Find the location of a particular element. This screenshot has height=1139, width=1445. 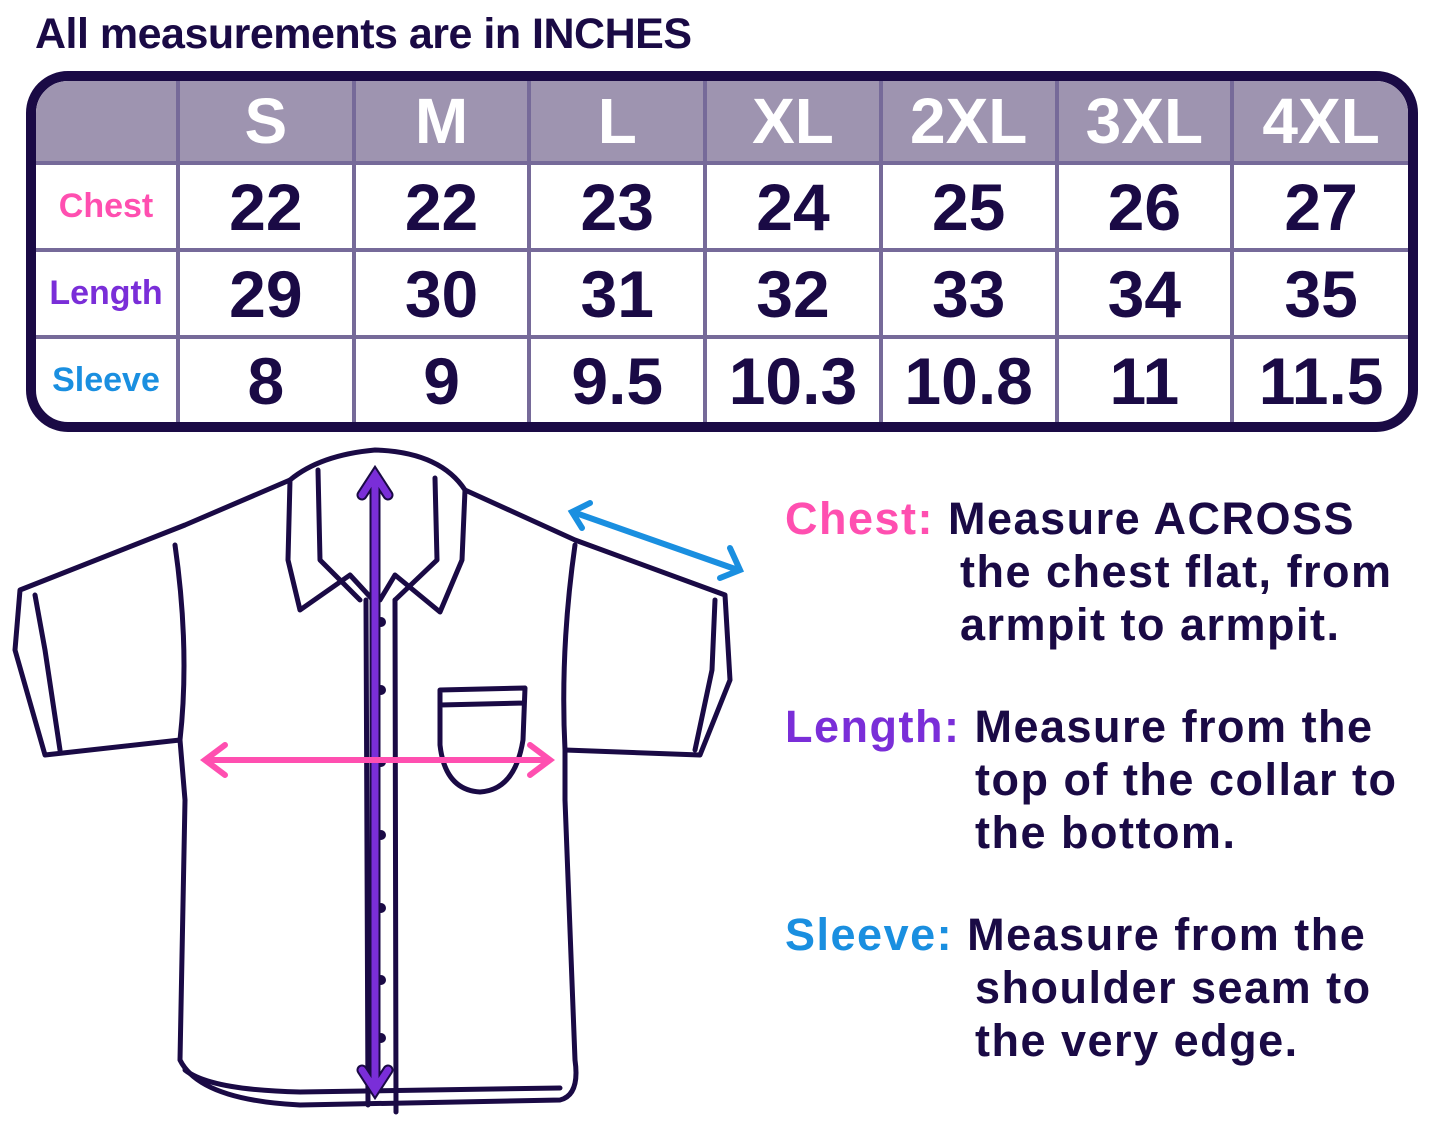

table-cell: 34 is located at coordinates (1144, 294).